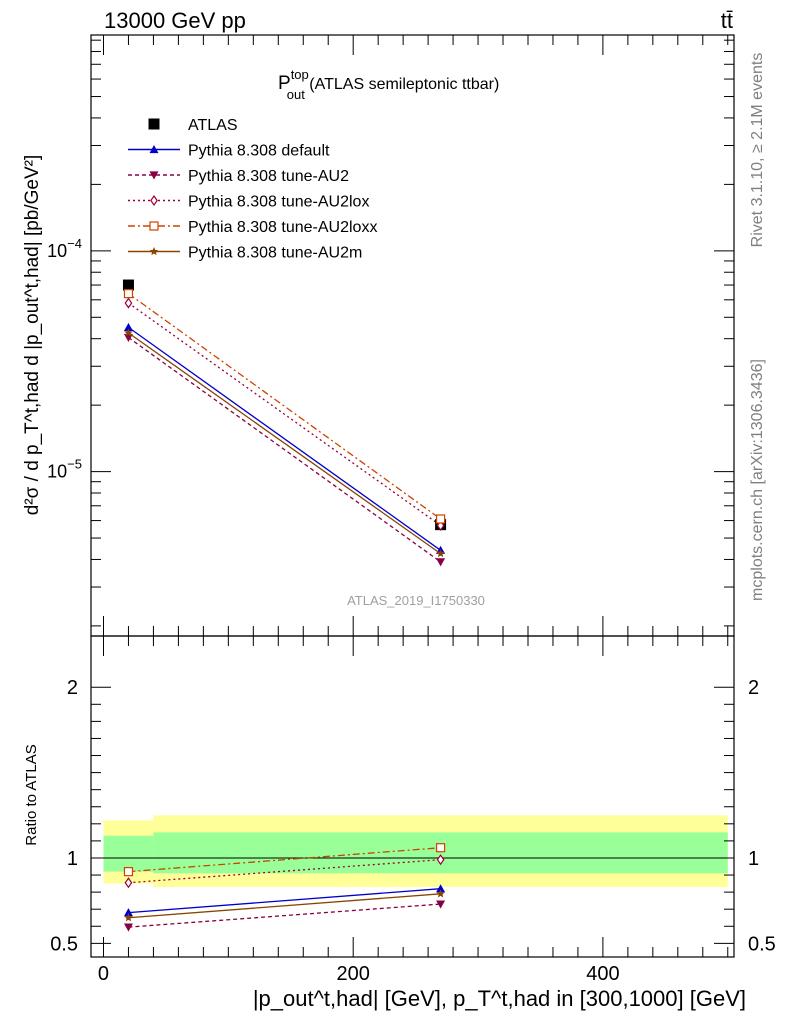 The height and width of the screenshot is (1024, 786). I want to click on plot-title-main: P, so click(284, 83).